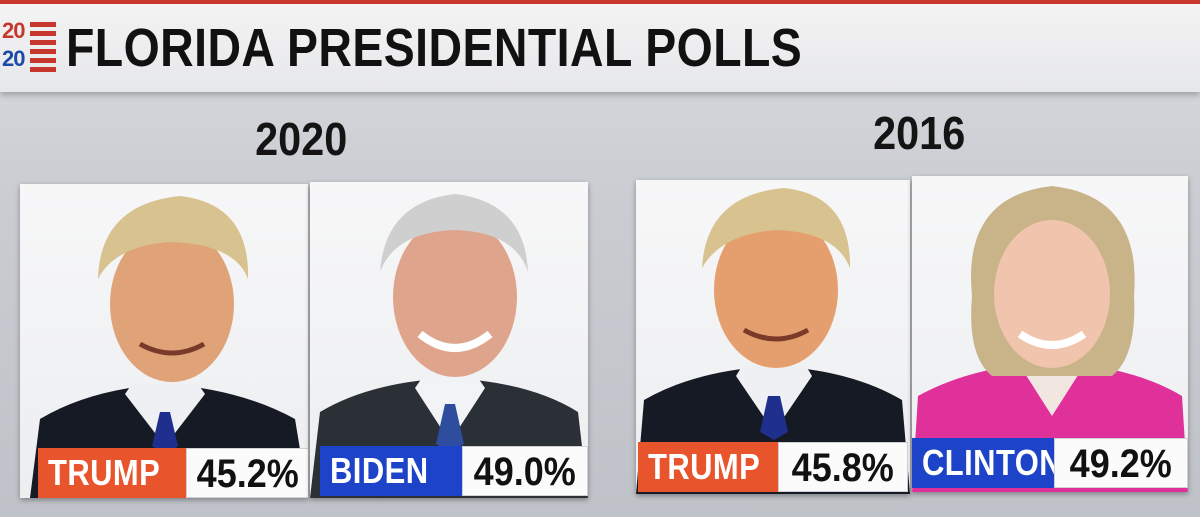 The width and height of the screenshot is (1200, 517). What do you see at coordinates (434, 48) in the screenshot?
I see `page-title: FLORIDA PRESIDENTIAL POLLS` at bounding box center [434, 48].